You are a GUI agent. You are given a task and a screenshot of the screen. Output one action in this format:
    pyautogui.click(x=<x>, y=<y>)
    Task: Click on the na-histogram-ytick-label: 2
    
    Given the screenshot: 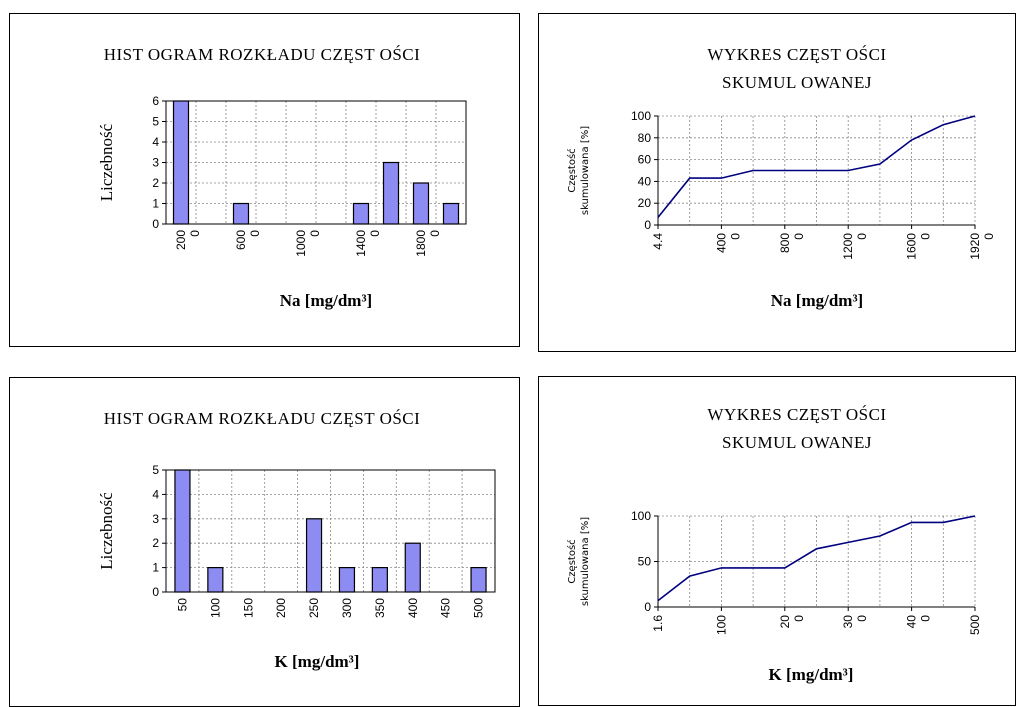 What is the action you would take?
    pyautogui.click(x=155, y=183)
    